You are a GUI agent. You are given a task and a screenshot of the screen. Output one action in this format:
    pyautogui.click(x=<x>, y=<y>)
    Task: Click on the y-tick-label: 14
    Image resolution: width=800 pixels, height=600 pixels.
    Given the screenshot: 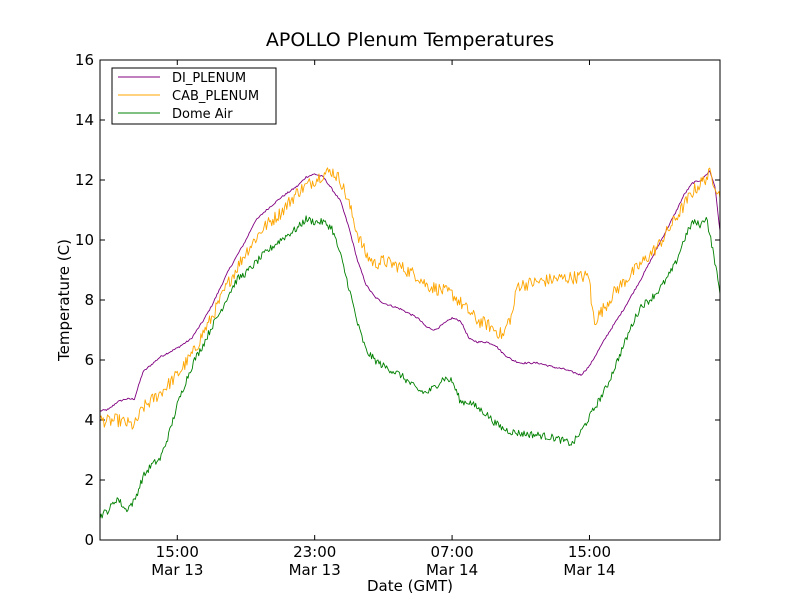 What is the action you would take?
    pyautogui.click(x=84, y=120)
    